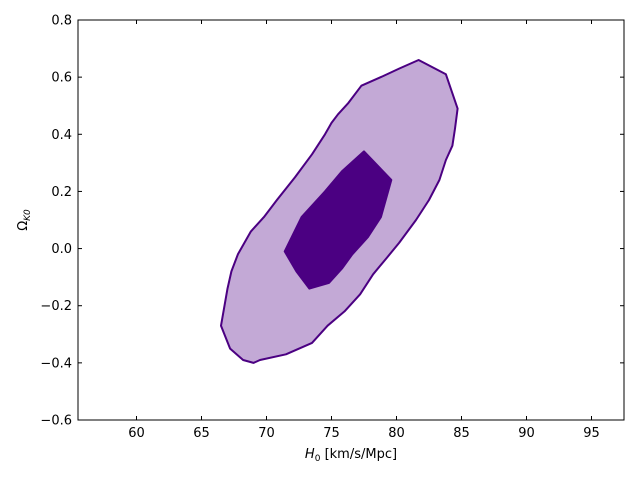 The height and width of the screenshot is (480, 640). What do you see at coordinates (23, 226) in the screenshot?
I see `y-axis-label-main: Ω` at bounding box center [23, 226].